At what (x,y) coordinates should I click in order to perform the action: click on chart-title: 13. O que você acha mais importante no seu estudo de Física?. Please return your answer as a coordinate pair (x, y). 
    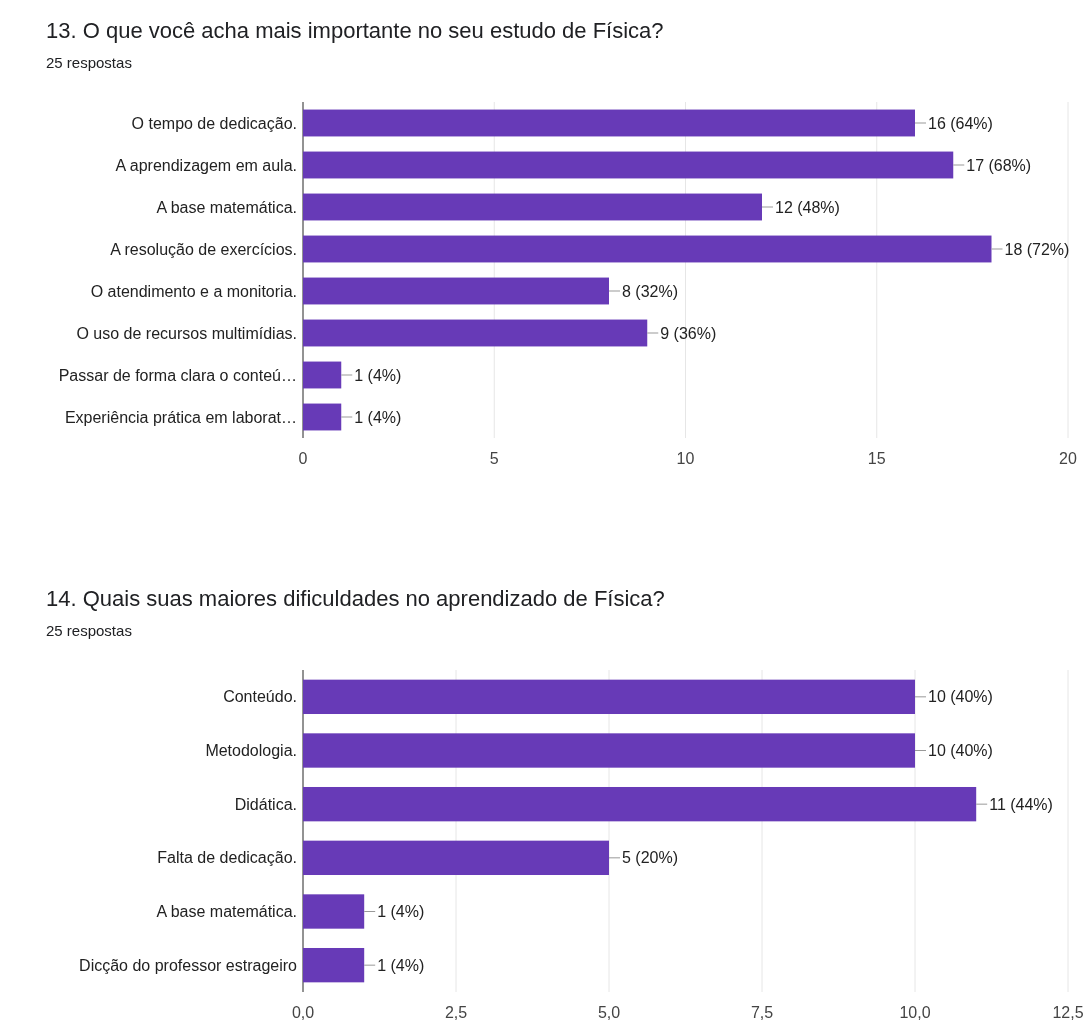
    Looking at the image, I should click on (355, 30).